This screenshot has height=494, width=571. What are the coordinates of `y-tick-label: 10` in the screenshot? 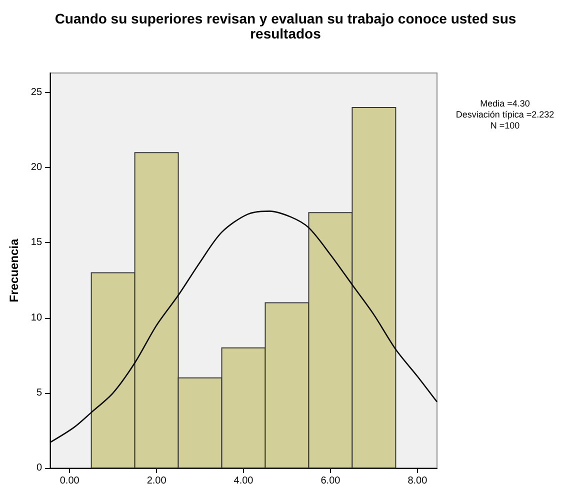 It's located at (36, 318).